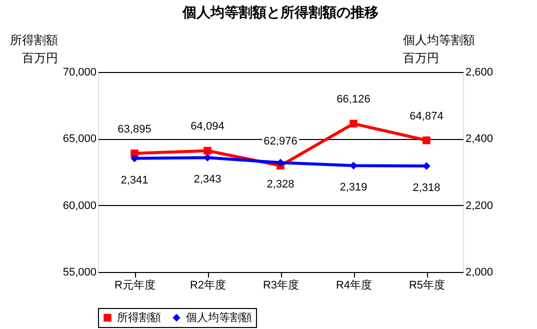 This screenshot has width=537, height=329. What do you see at coordinates (480, 206) in the screenshot?
I see `y2-tick-label: 2,200` at bounding box center [480, 206].